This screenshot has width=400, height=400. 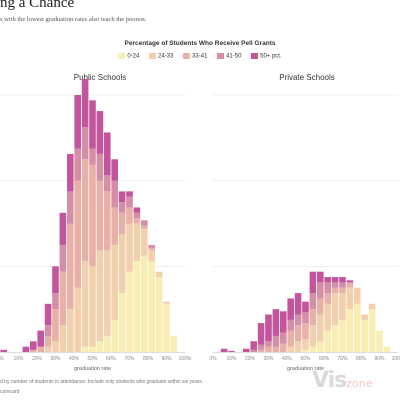 I want to click on legend-label: 41-50, so click(x=234, y=56).